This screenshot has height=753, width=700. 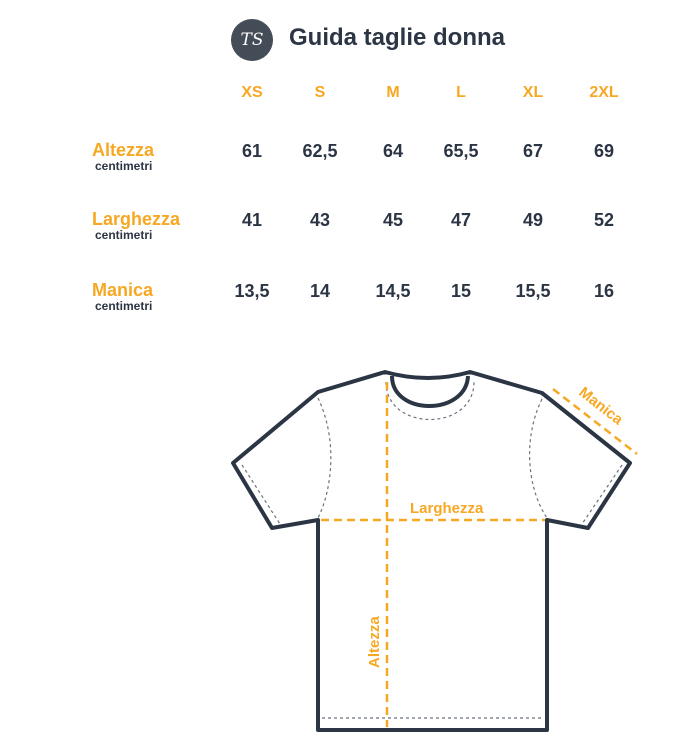 What do you see at coordinates (320, 220) in the screenshot?
I see `table-cell: 43` at bounding box center [320, 220].